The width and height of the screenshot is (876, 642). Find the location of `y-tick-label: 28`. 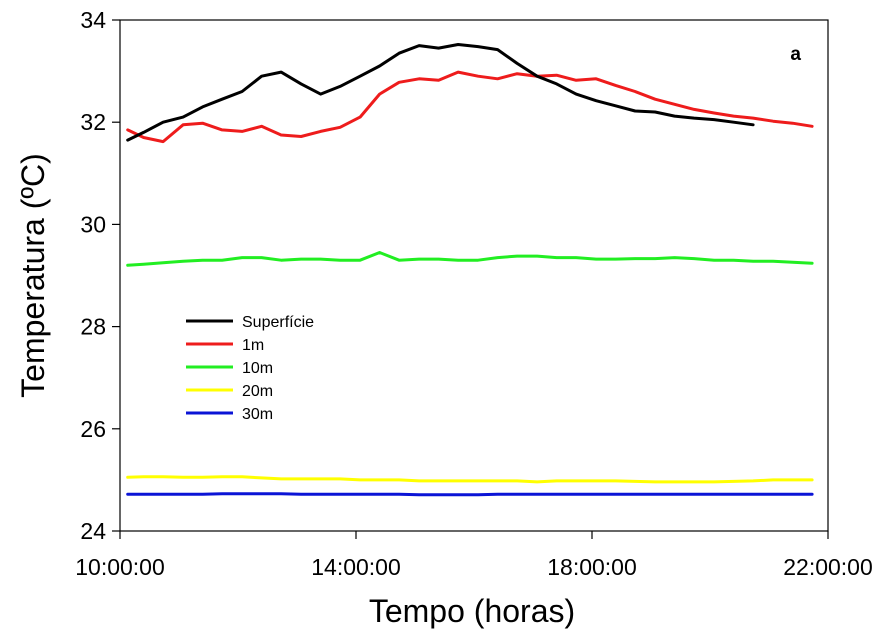

y-tick-label: 28 is located at coordinates (93, 327).